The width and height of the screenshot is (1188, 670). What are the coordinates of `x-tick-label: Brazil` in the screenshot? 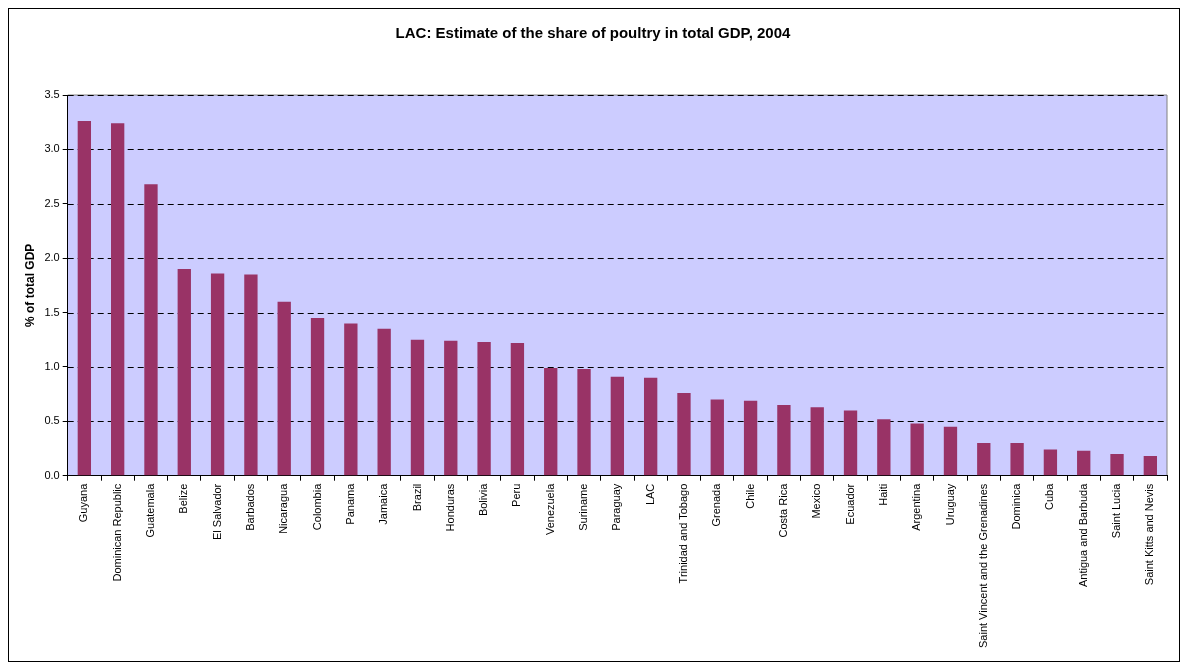 It's located at (416, 497).